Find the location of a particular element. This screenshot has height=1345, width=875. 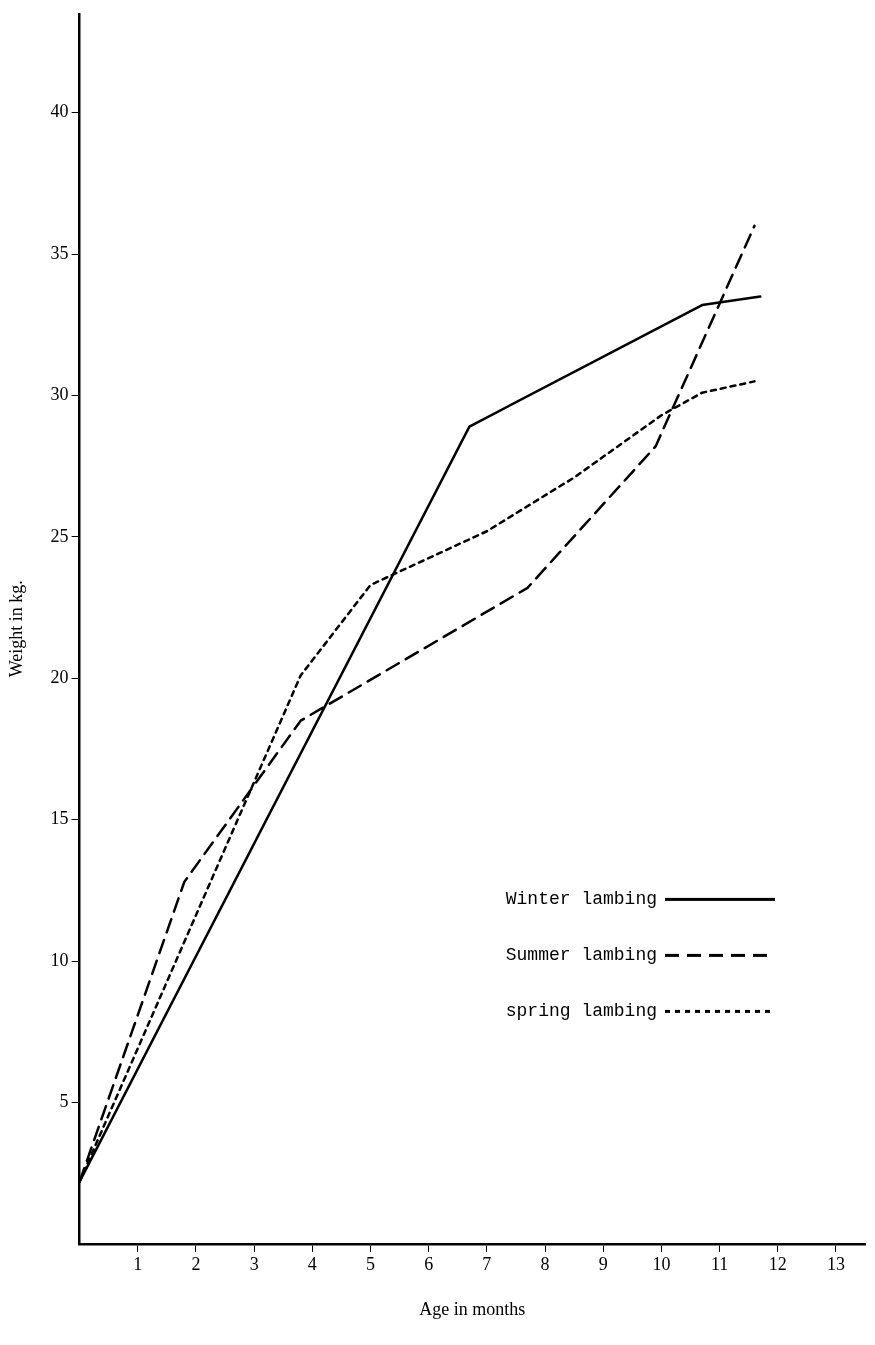

legend-label: Winter lambing is located at coordinates (581, 899).